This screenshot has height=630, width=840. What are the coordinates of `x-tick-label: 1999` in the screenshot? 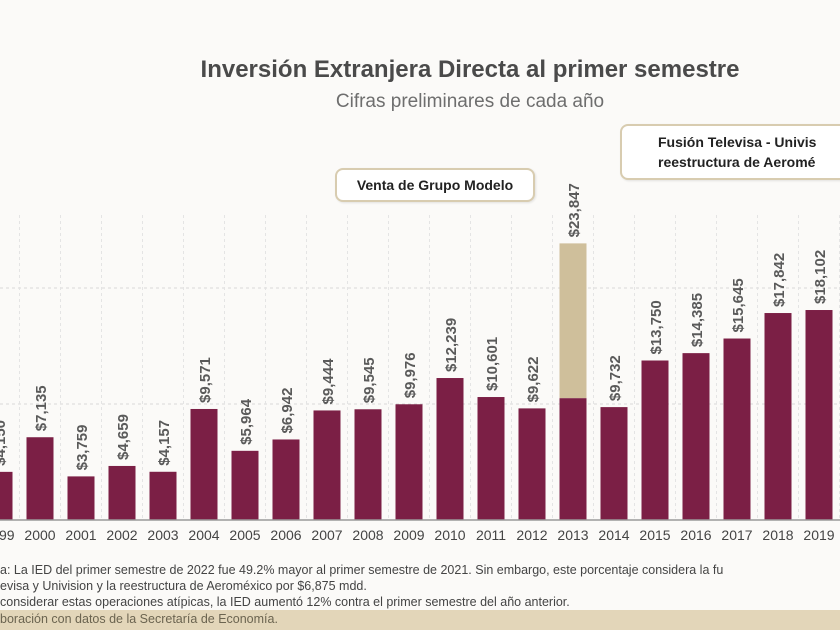 It's located at (7, 535).